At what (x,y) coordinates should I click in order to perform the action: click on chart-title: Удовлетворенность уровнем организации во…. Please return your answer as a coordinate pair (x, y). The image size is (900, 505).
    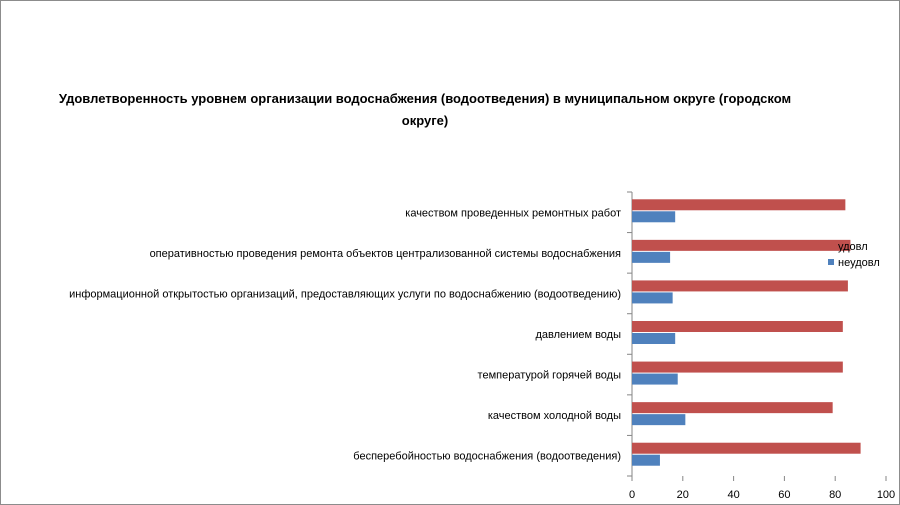
    Looking at the image, I should click on (425, 109).